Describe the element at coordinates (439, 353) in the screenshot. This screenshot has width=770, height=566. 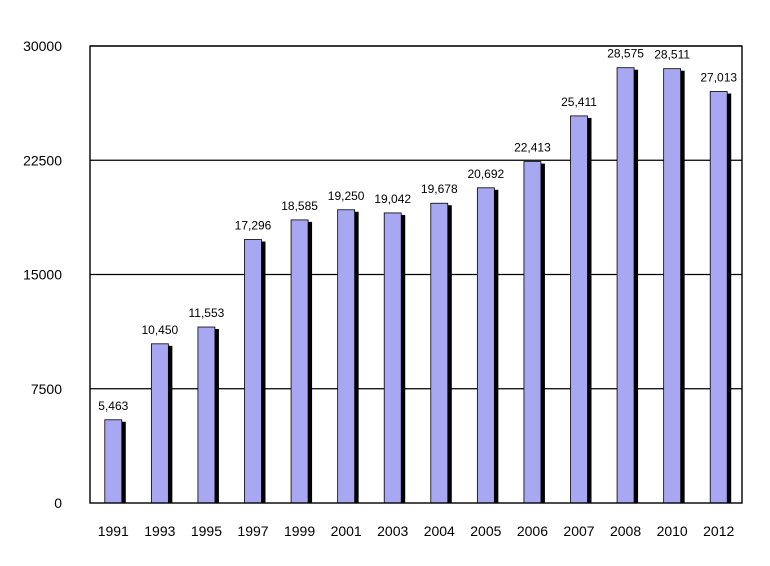
I see `bar-2004` at that location.